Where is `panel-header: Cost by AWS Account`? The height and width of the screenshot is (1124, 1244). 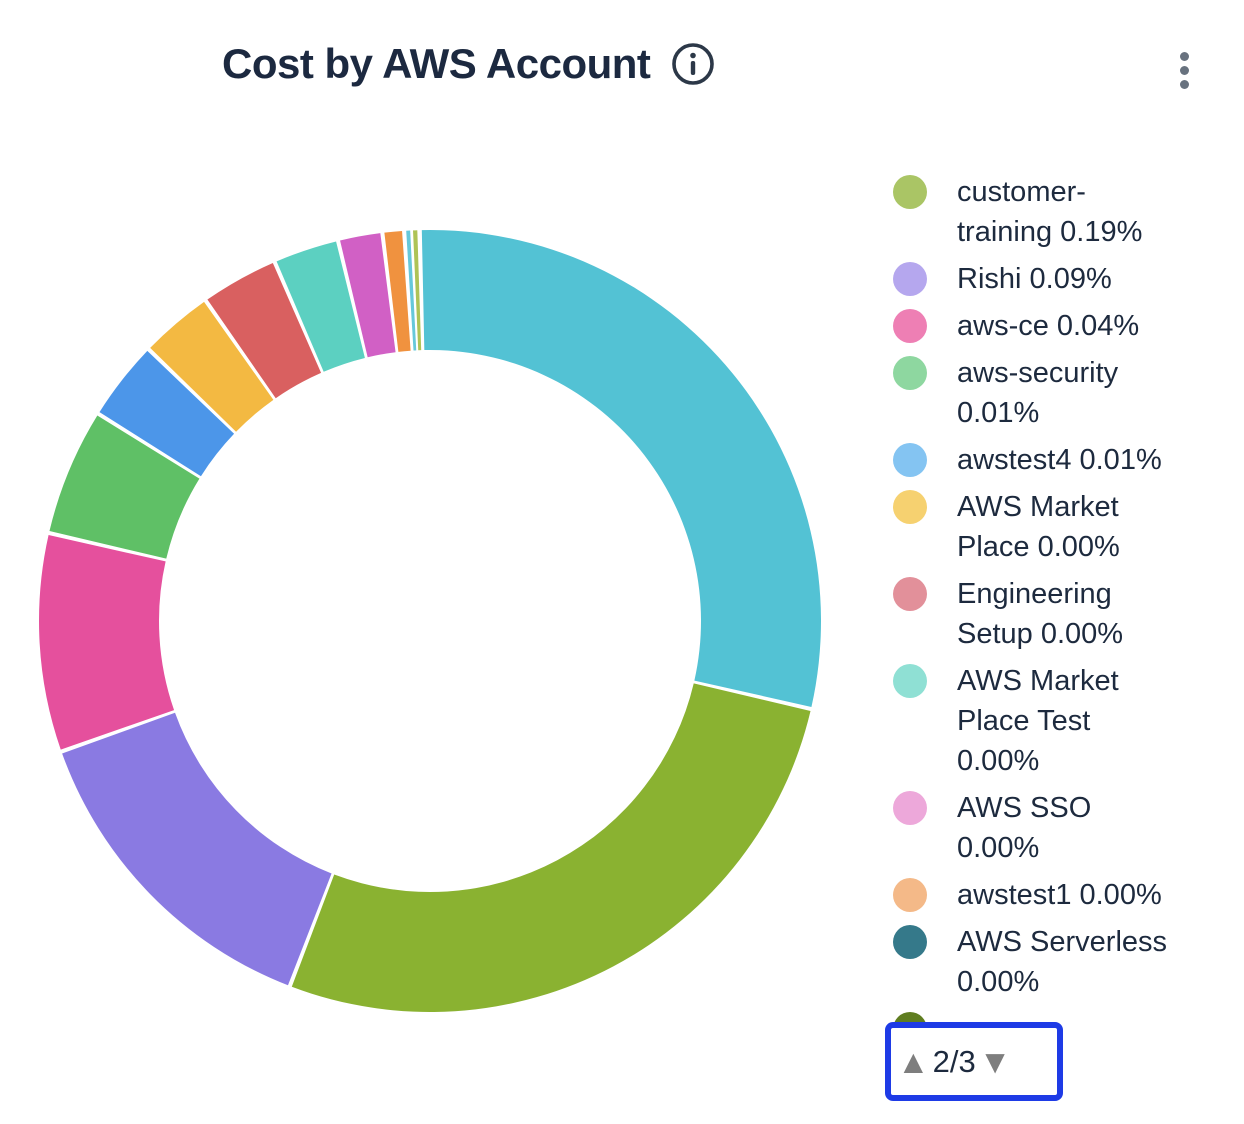 panel-header: Cost by AWS Account is located at coordinates (469, 64).